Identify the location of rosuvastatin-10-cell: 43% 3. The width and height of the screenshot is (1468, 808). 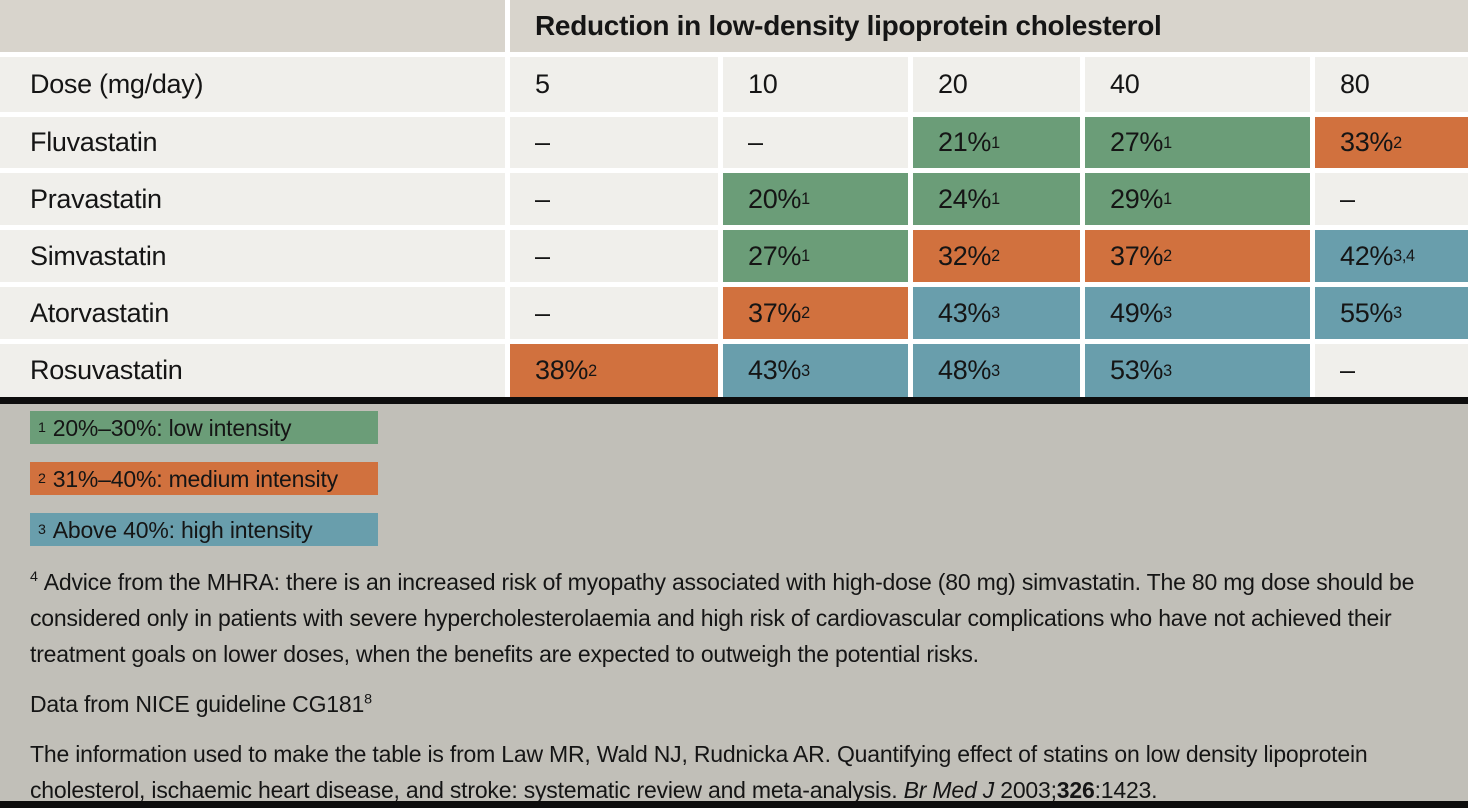
(815, 370).